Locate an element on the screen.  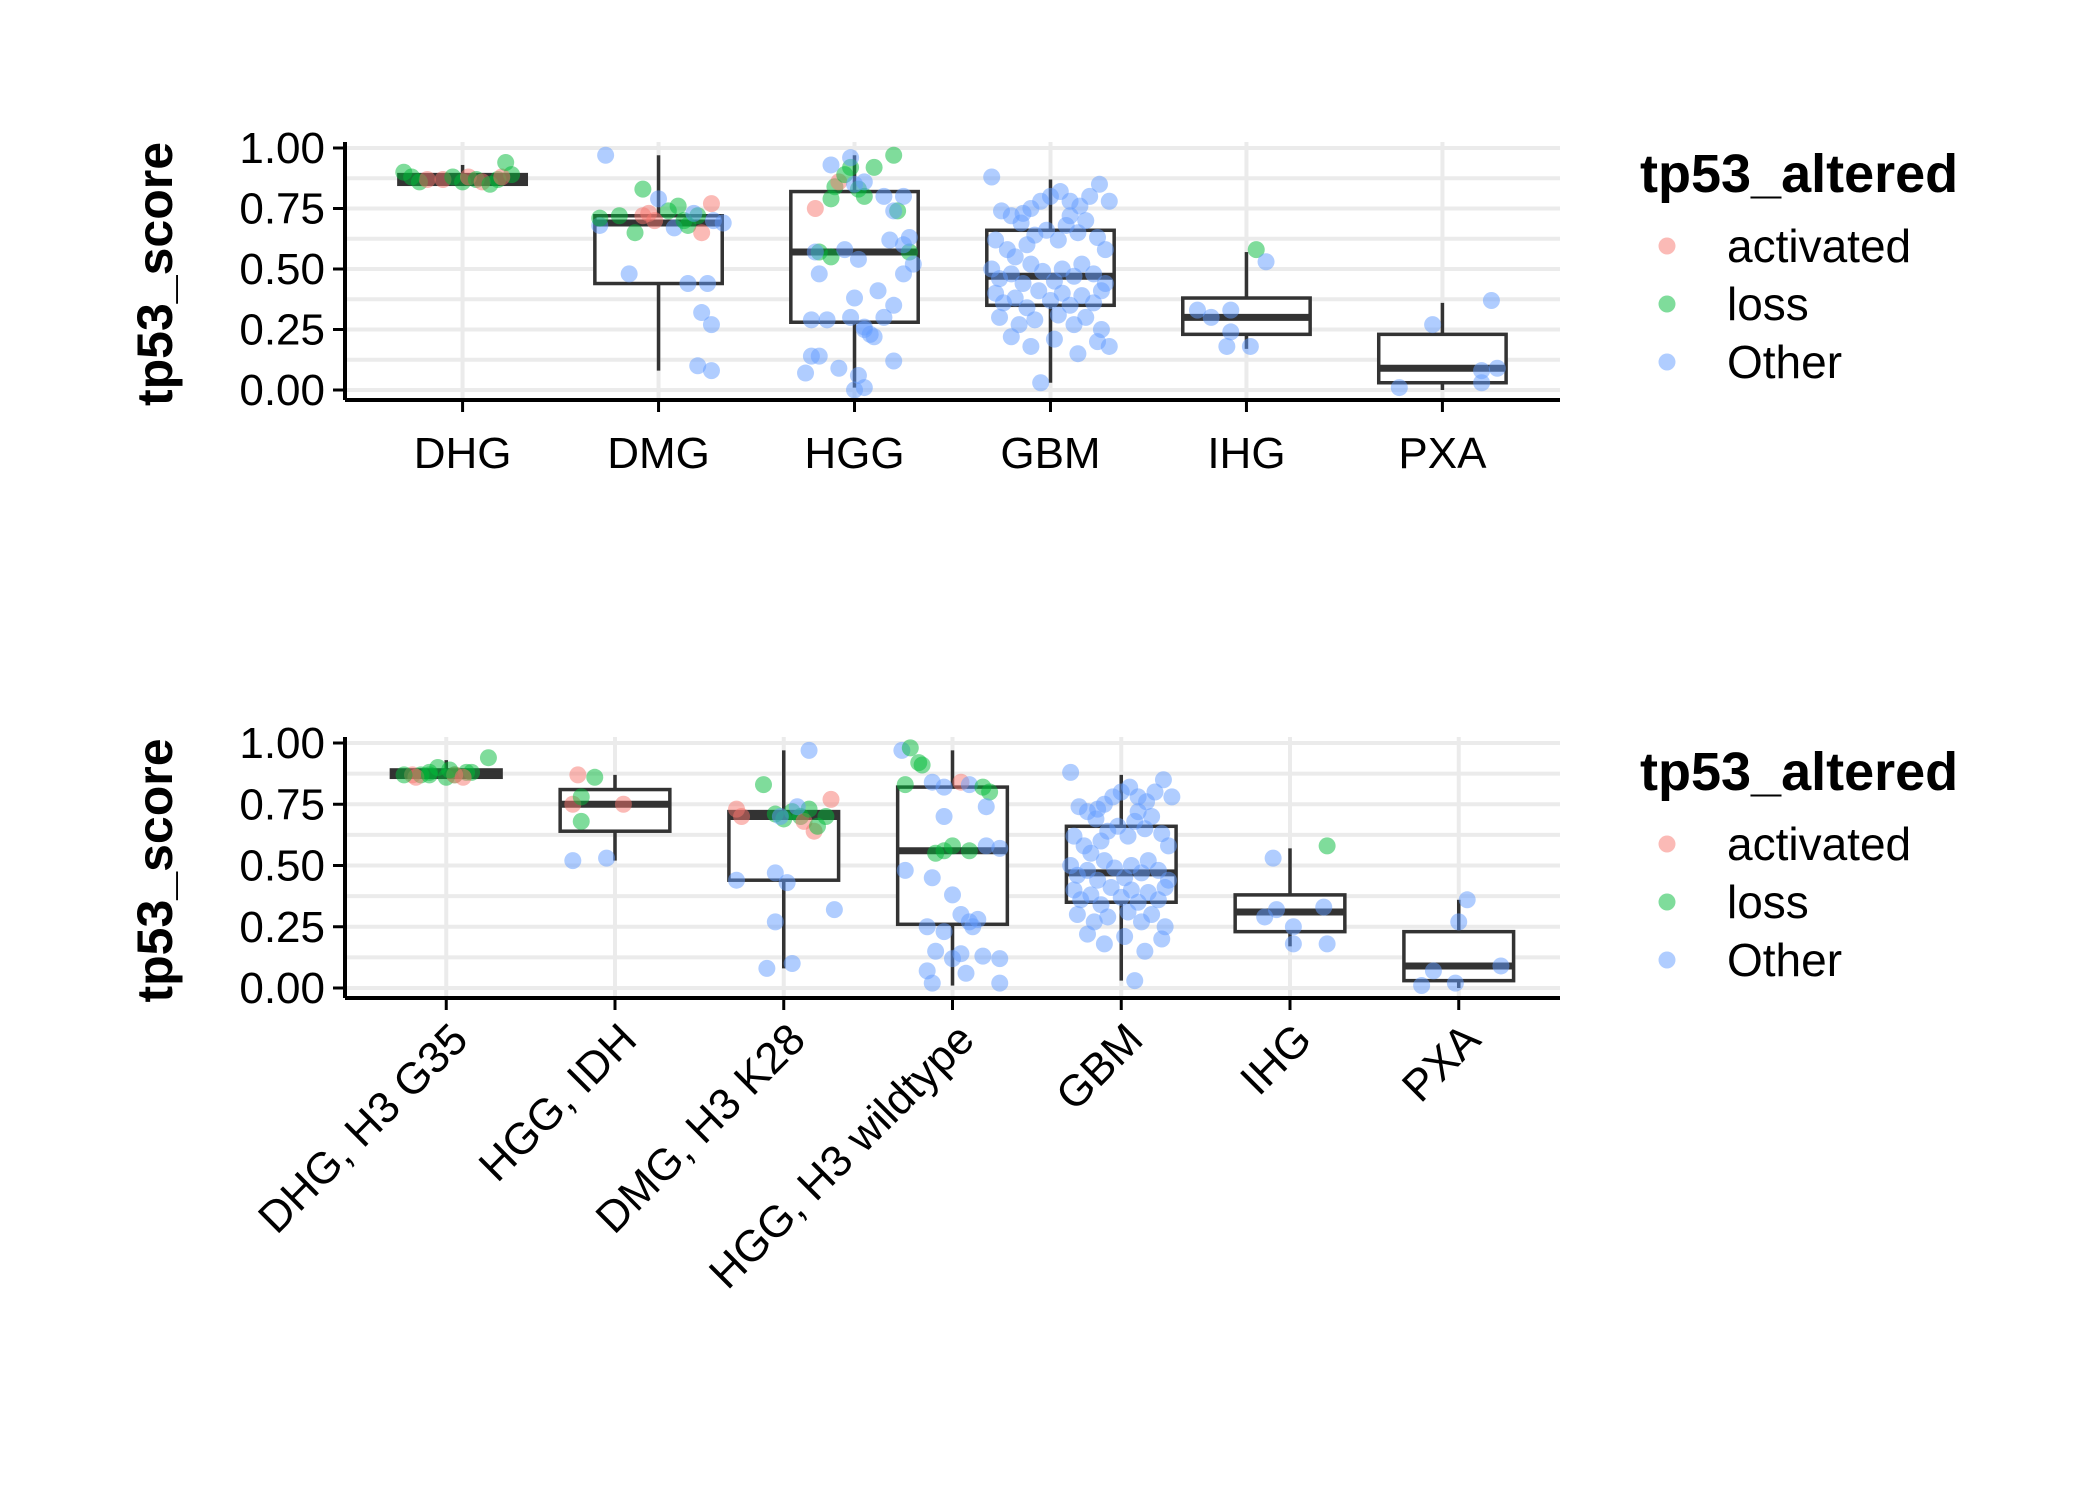
x-tick-label: DHG, H3 G35 is located at coordinates (363, 1128).